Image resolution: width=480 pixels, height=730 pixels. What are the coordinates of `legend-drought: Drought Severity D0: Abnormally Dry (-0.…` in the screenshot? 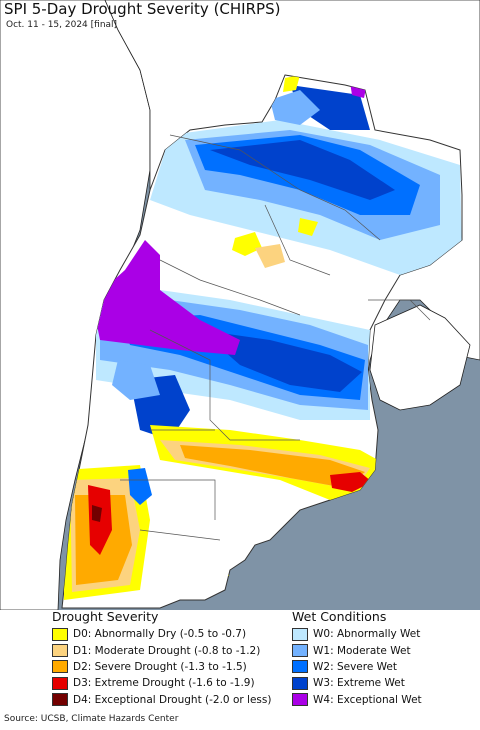 It's located at (161, 658).